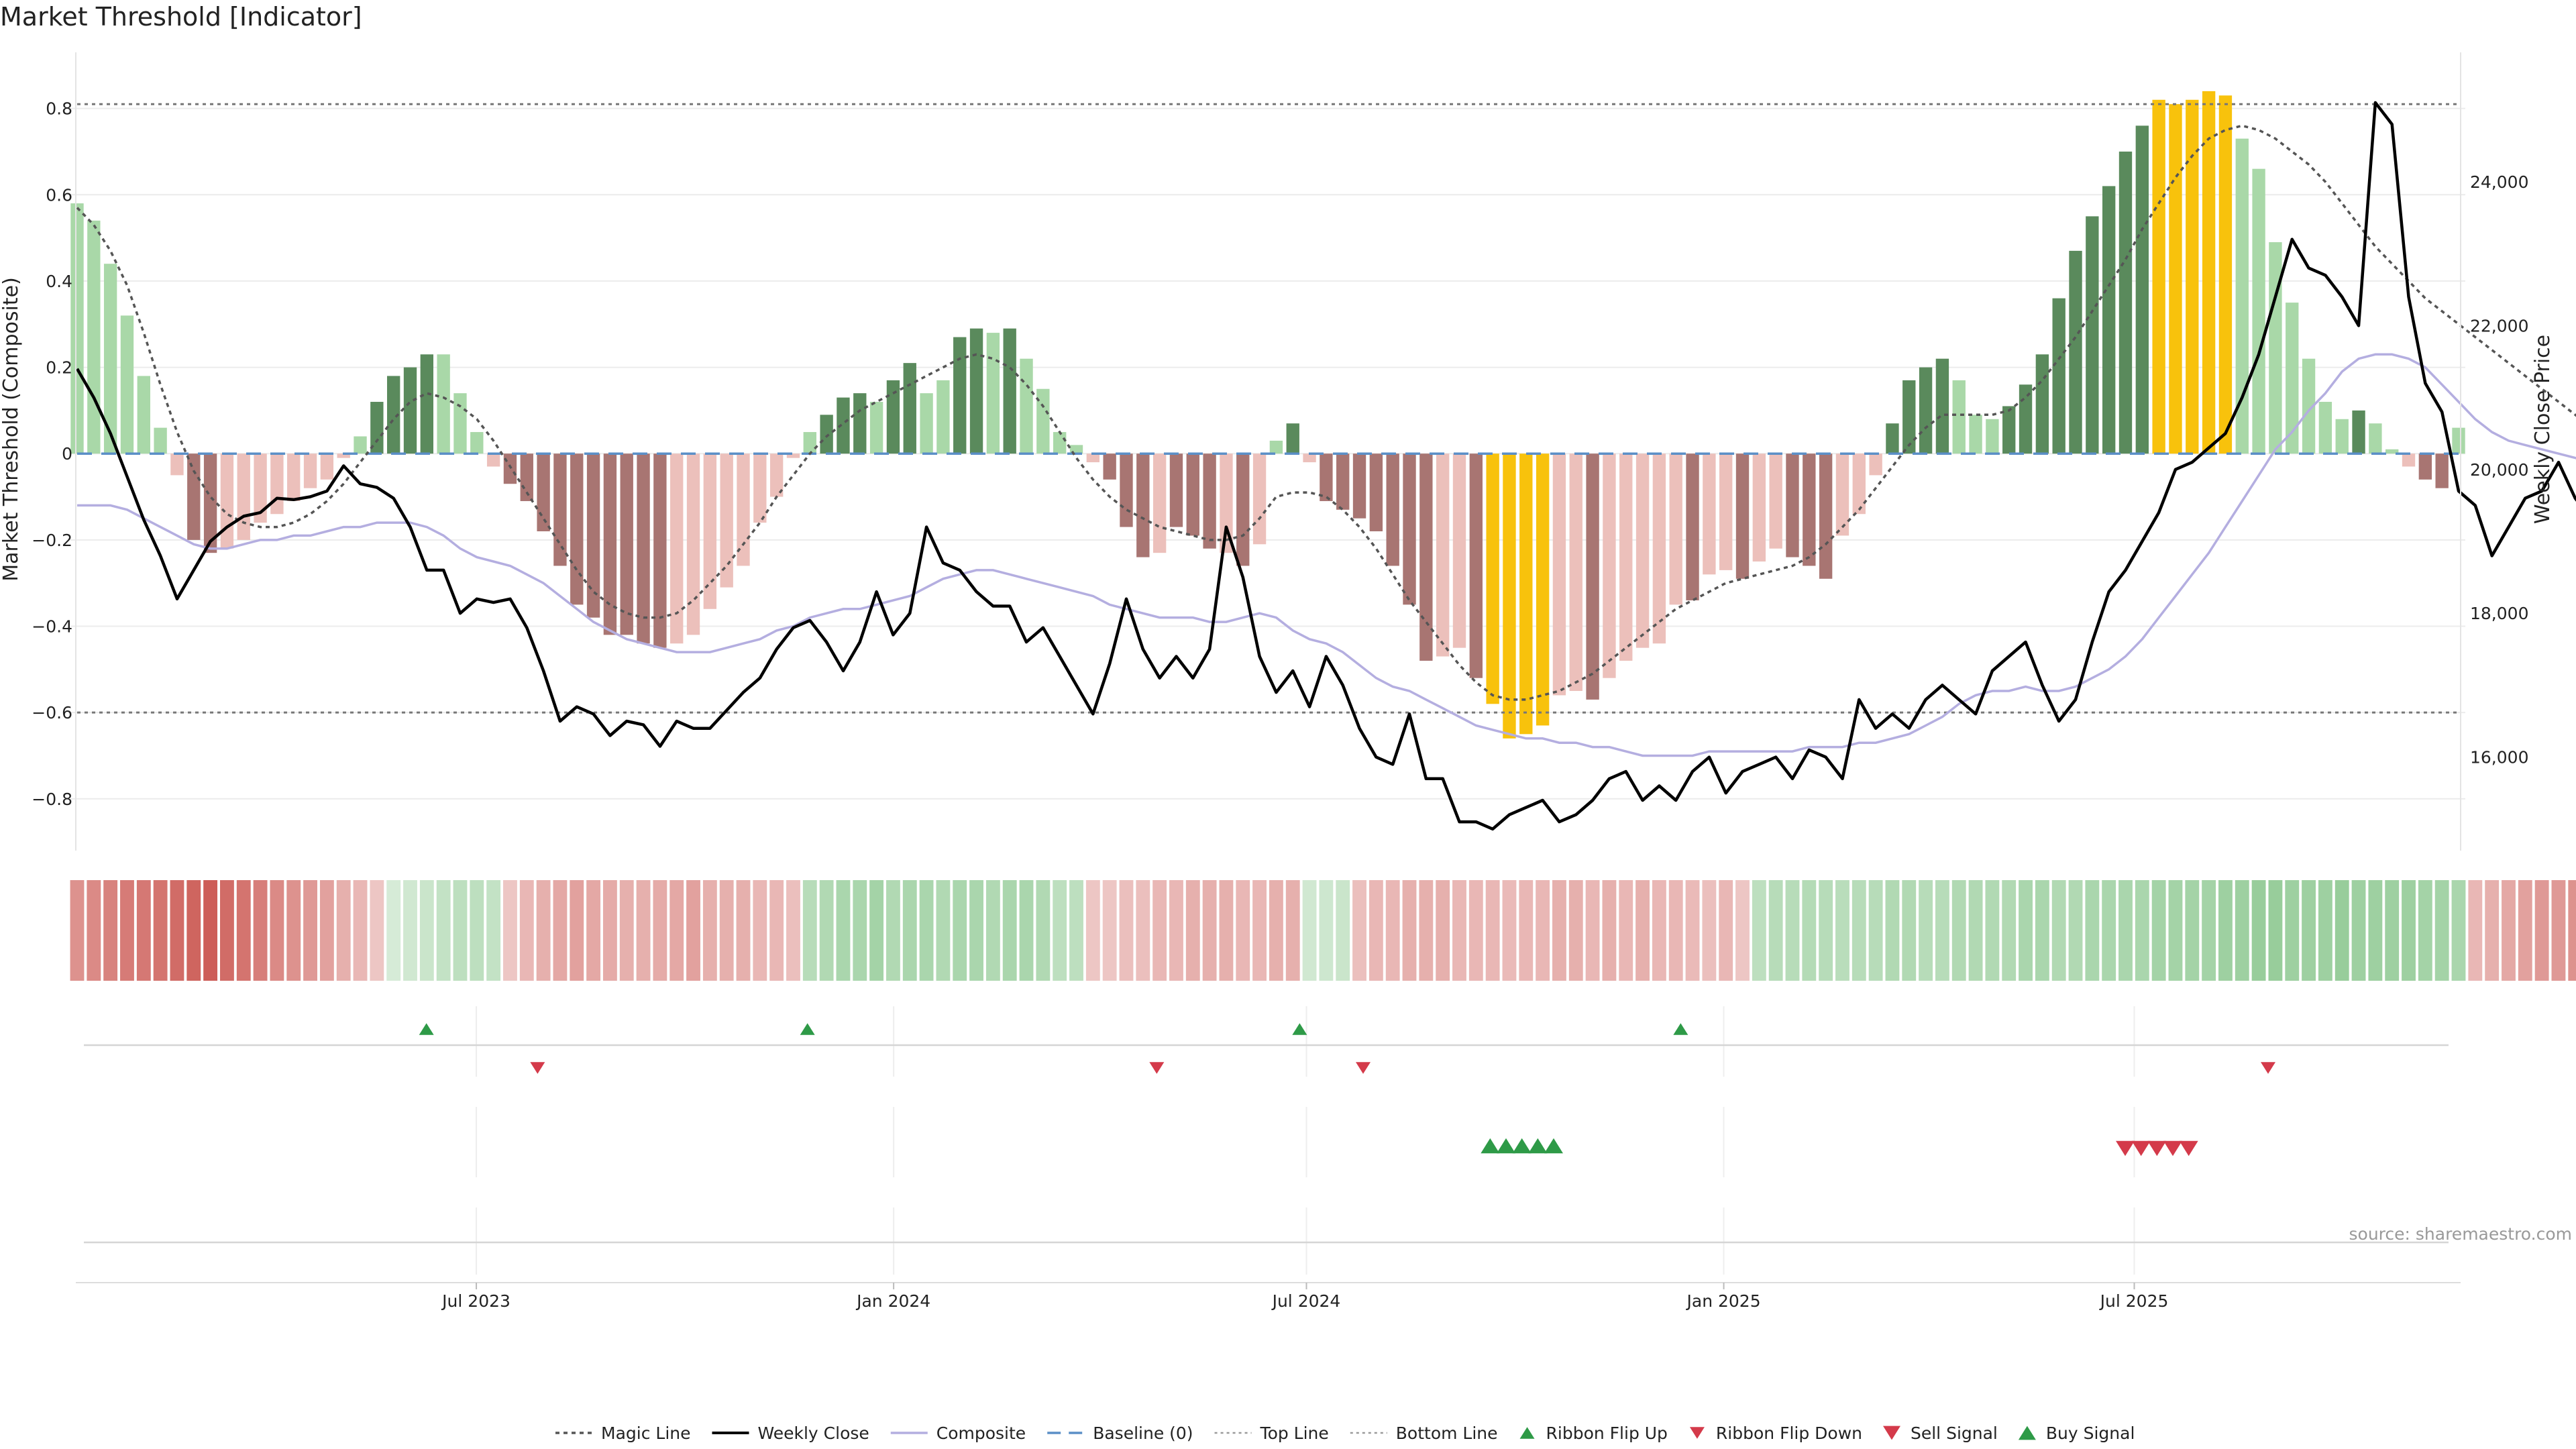 The image size is (2576, 1449). Describe the element at coordinates (1306, 1301) in the screenshot. I see `x-tick-label: Jul 2024` at that location.